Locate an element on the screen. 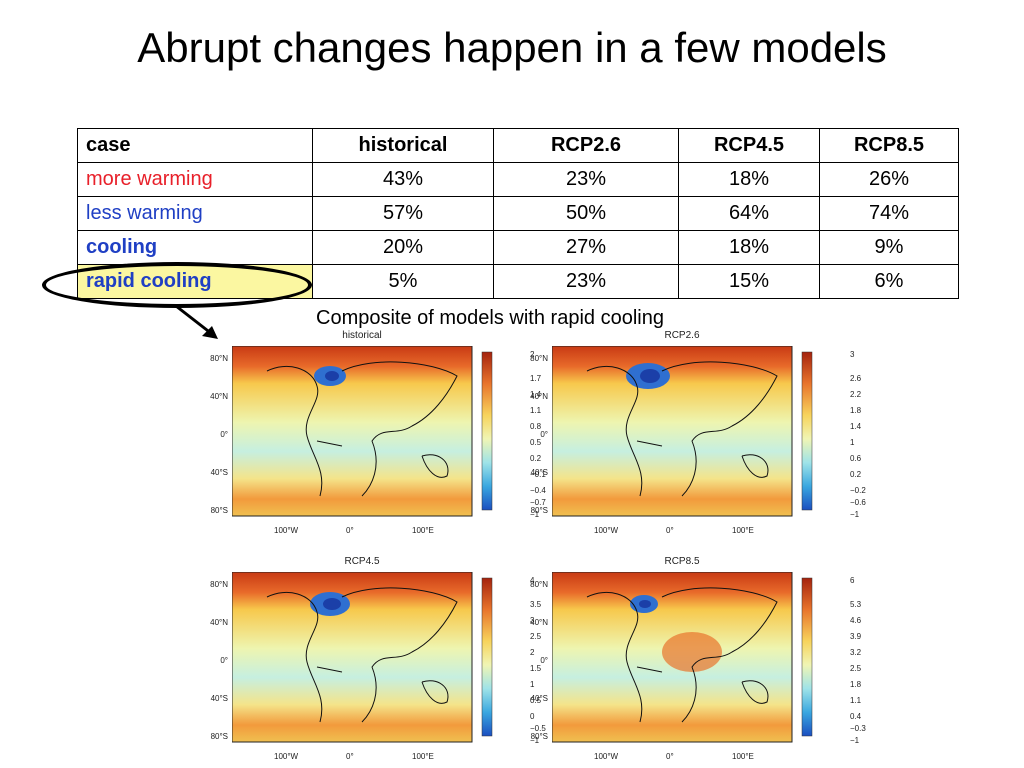 The width and height of the screenshot is (1024, 768). table-header-row: case historical RCP2.6 RCP4.5 RCP8.5 is located at coordinates (518, 145).